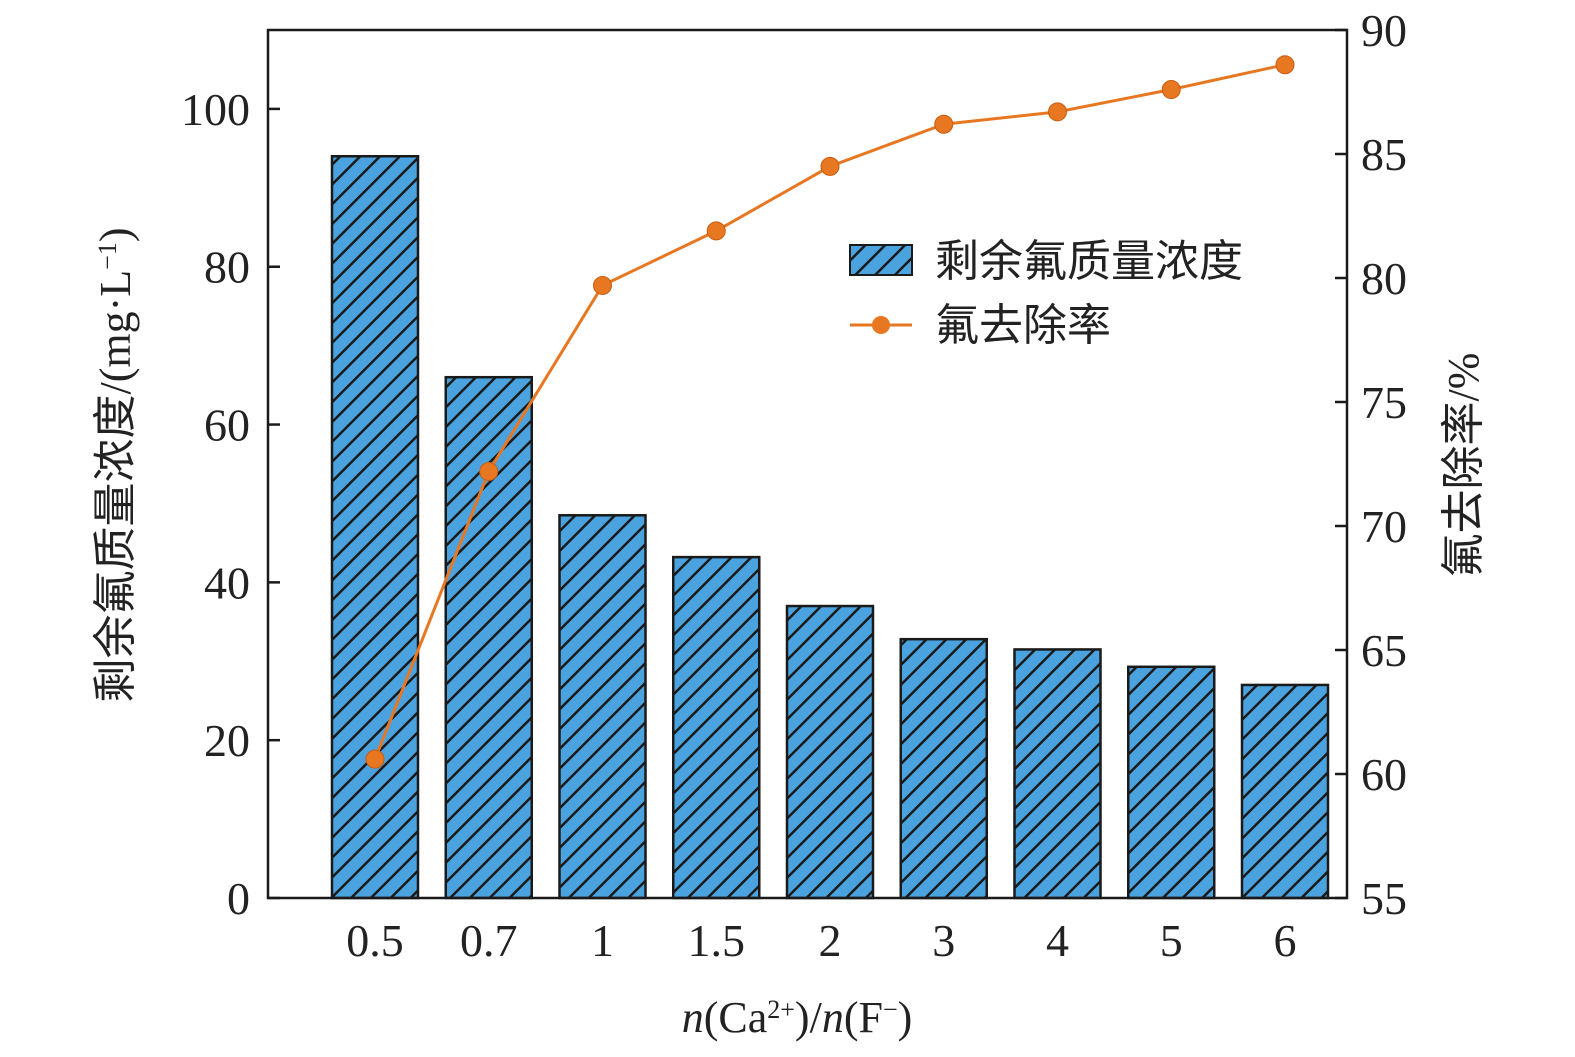  I want to click on x-tick-label-6: 6, so click(1285, 940).